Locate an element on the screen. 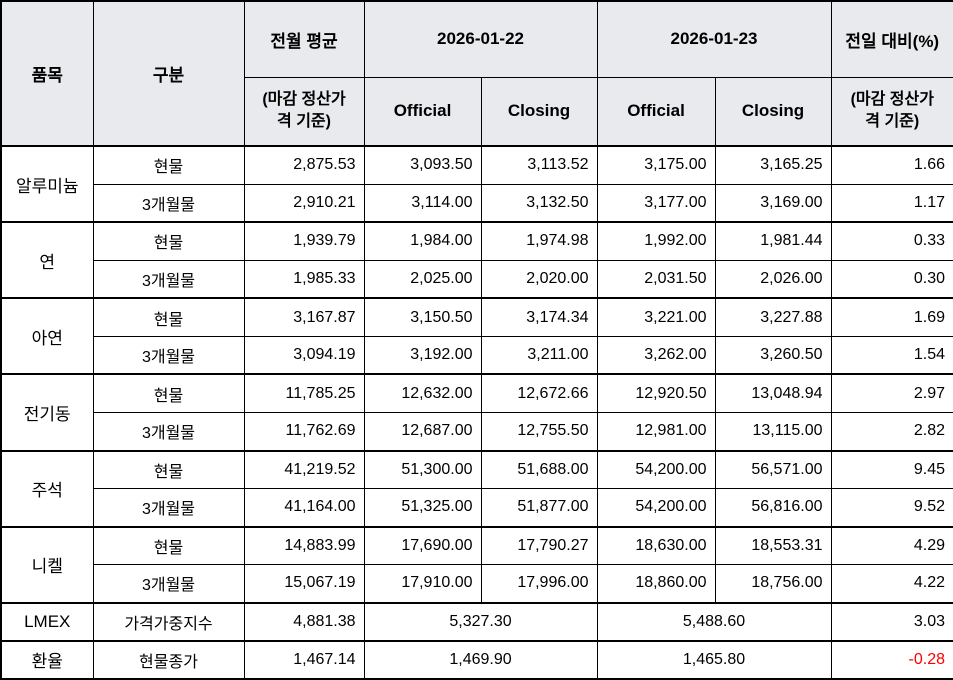  official-value: 3,093.50 is located at coordinates (422, 165).